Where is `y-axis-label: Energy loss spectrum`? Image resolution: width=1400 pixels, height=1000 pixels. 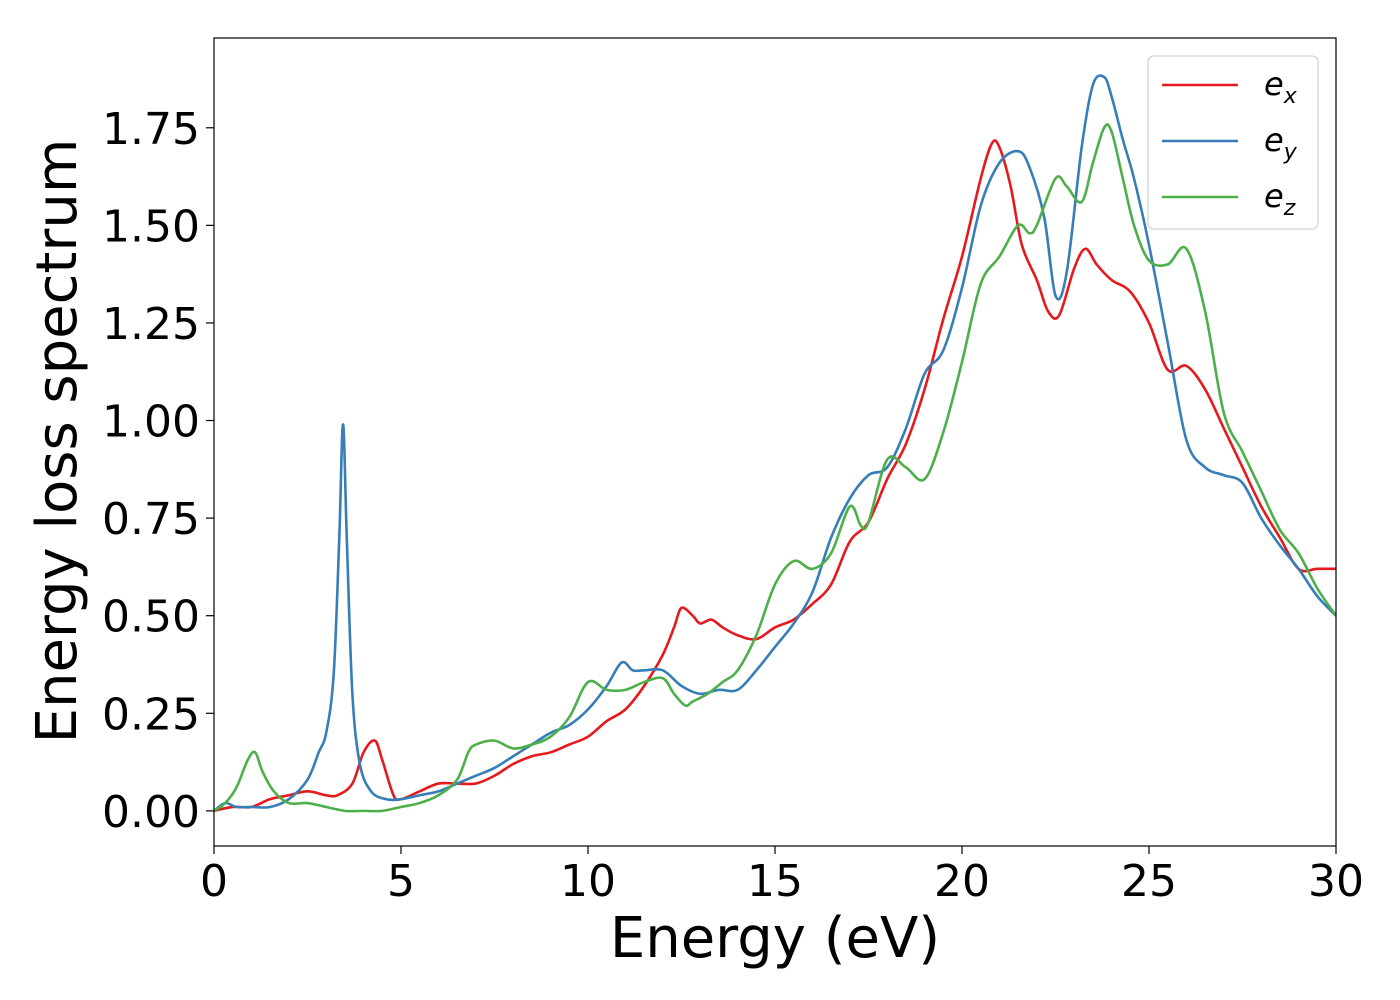 y-axis-label: Energy loss spectrum is located at coordinates (57, 441).